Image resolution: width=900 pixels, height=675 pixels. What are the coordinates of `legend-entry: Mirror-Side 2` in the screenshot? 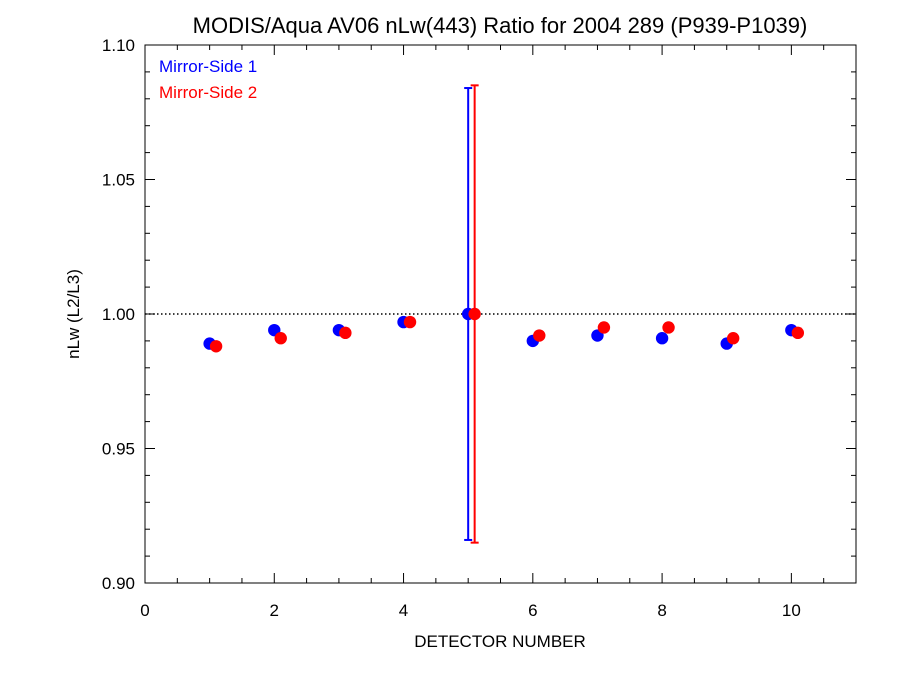 It's located at (208, 92).